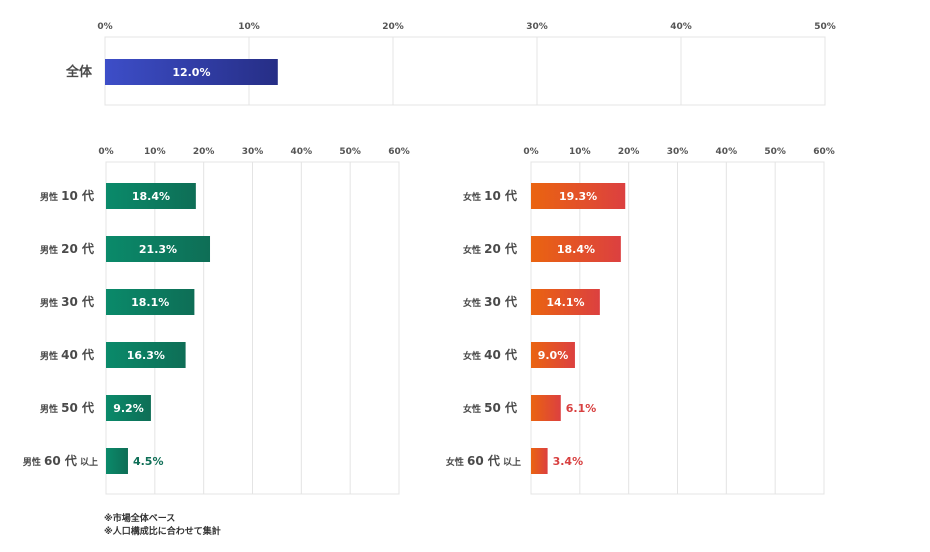 The width and height of the screenshot is (930, 552). What do you see at coordinates (67, 301) in the screenshot?
I see `male-category-label: 男性 30 代` at bounding box center [67, 301].